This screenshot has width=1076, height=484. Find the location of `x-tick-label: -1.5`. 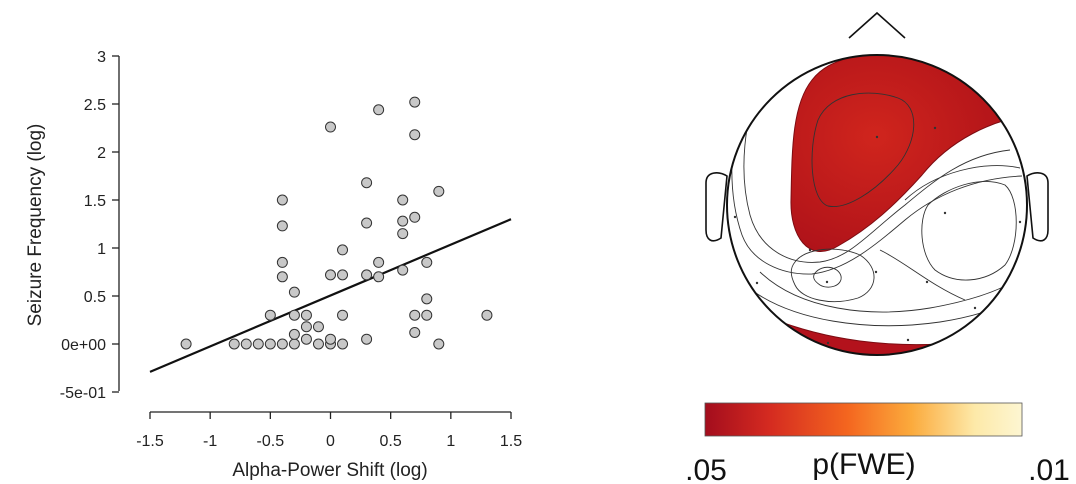

x-tick-label: -1.5 is located at coordinates (150, 441).